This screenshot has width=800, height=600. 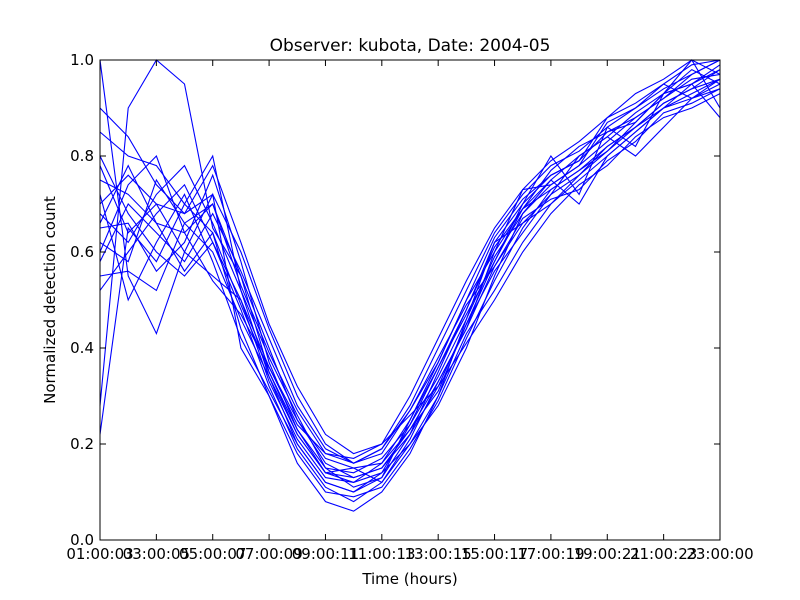 What do you see at coordinates (156, 554) in the screenshot?
I see `x-tick-label-2: 03:00:05` at bounding box center [156, 554].